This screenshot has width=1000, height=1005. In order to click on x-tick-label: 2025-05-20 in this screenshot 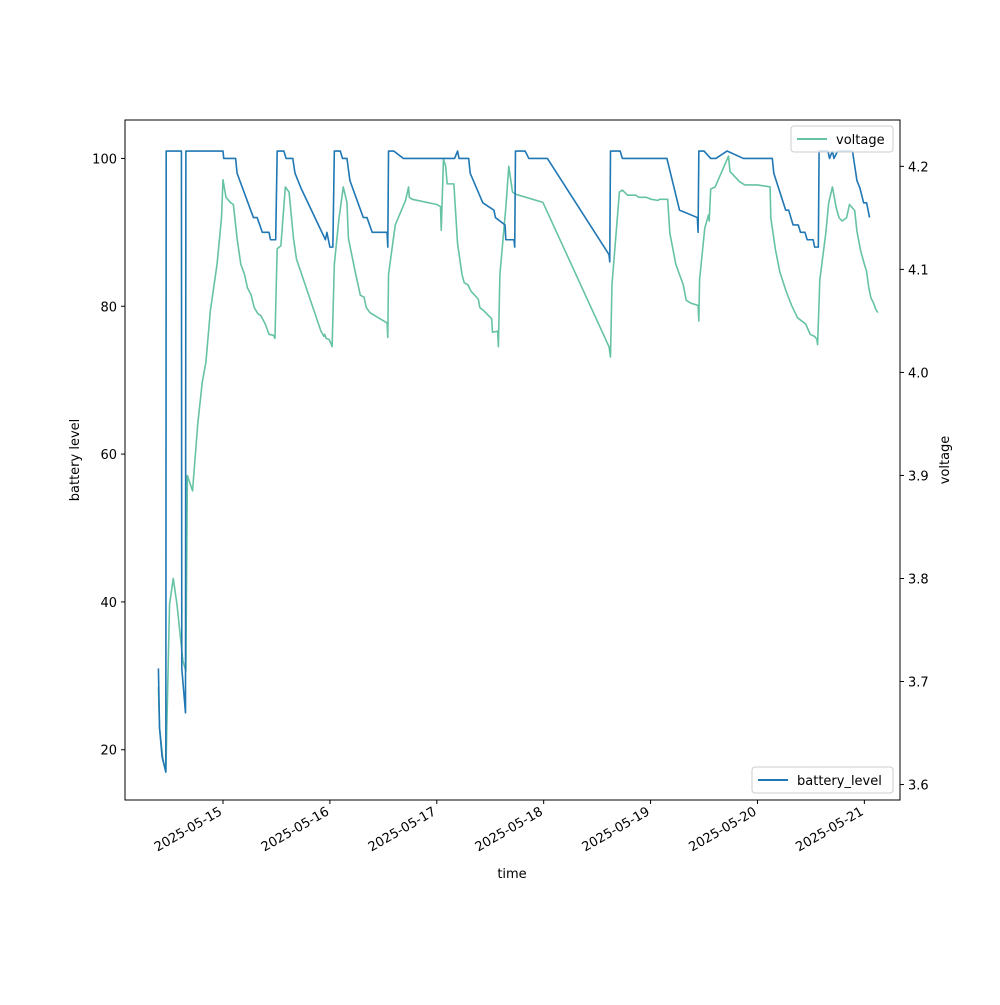, I will do `click(723, 829)`.